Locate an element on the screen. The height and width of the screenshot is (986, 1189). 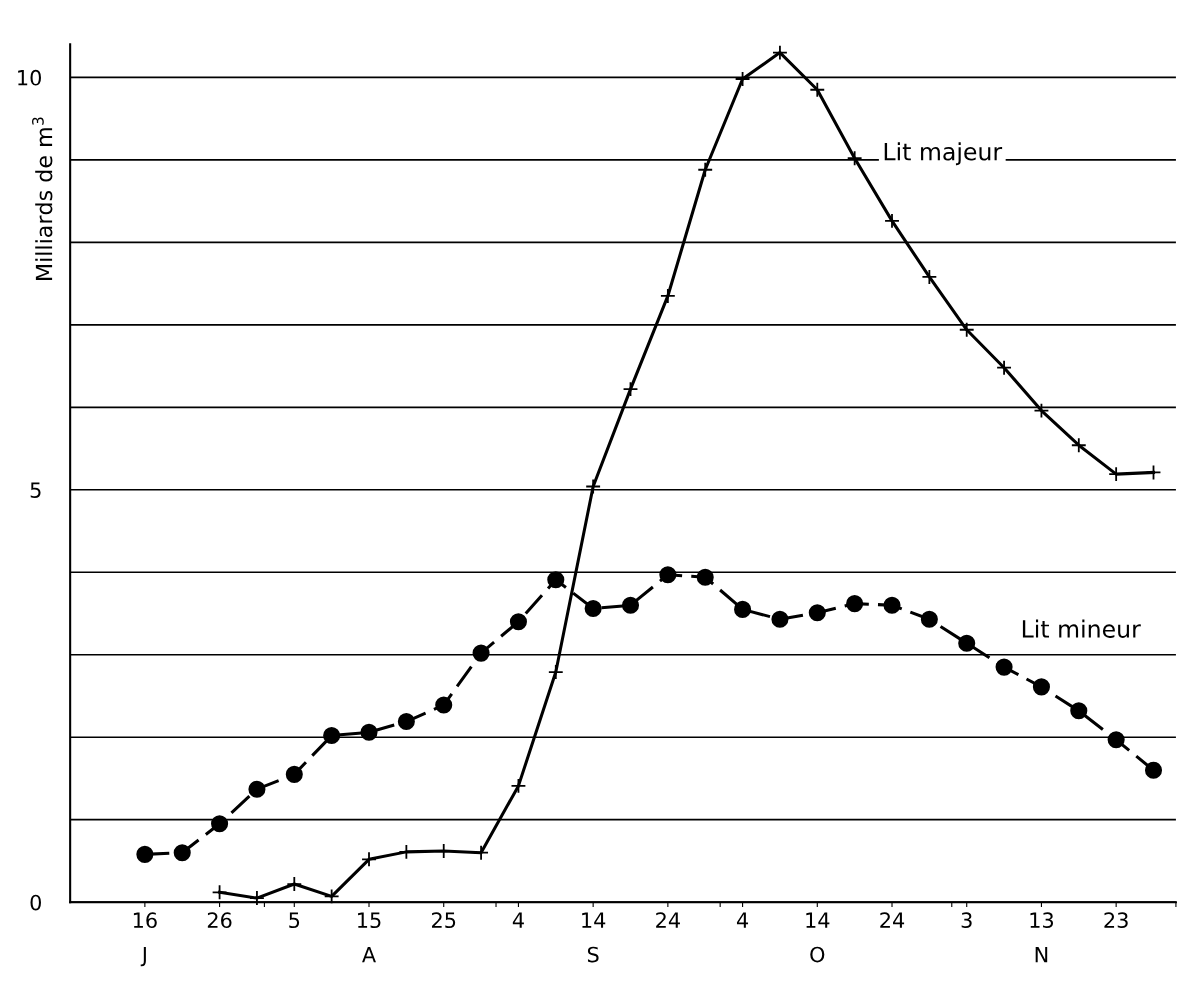
y-tick-label: 5 is located at coordinates (35, 490).